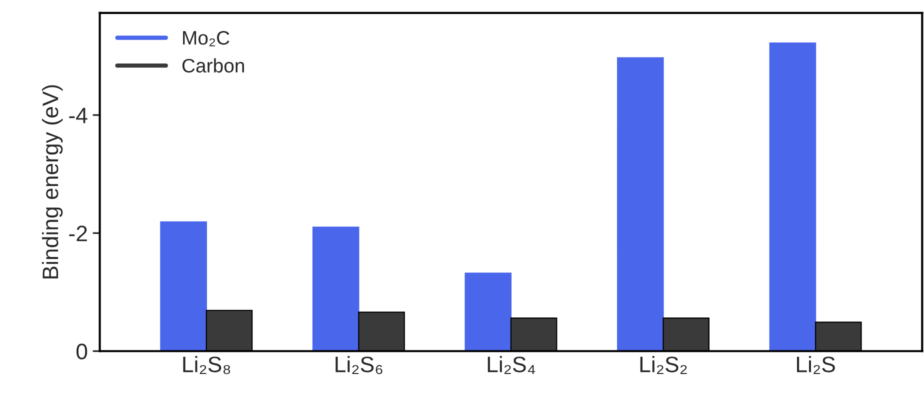 The height and width of the screenshot is (405, 924). What do you see at coordinates (359, 365) in the screenshot?
I see `x-tick-label: Li₂S₆` at bounding box center [359, 365].